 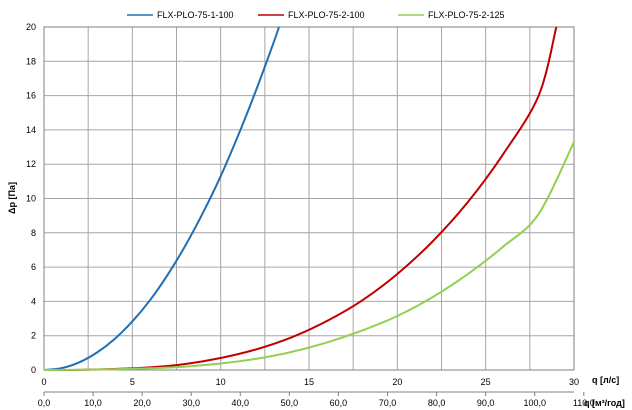 What do you see at coordinates (486, 382) in the screenshot?
I see `x-tick-label: 25` at bounding box center [486, 382].